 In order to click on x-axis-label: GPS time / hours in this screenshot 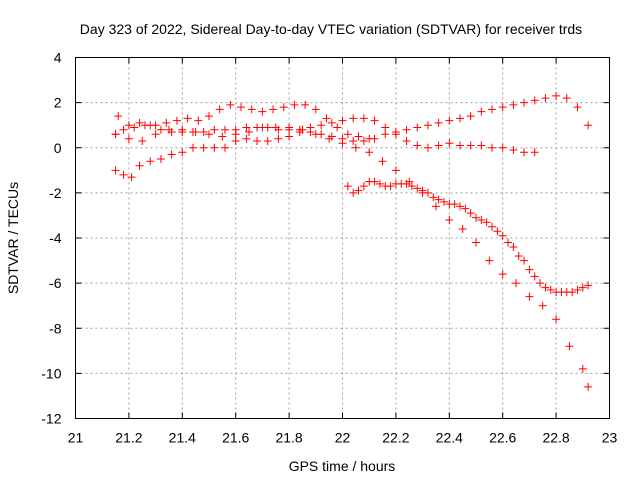, I will do `click(342, 466)`.